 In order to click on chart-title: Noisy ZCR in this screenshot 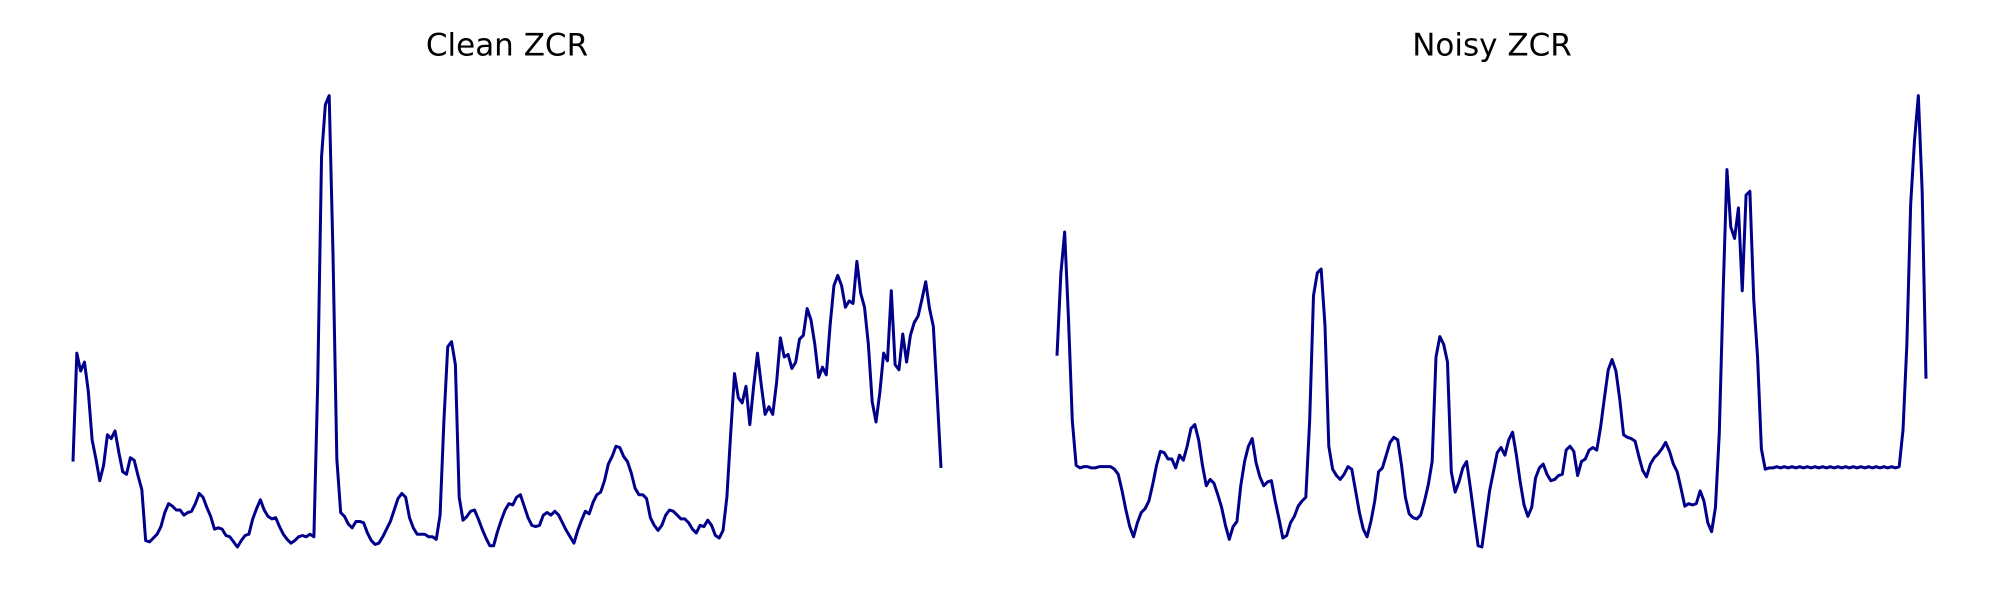, I will do `click(1492, 46)`.